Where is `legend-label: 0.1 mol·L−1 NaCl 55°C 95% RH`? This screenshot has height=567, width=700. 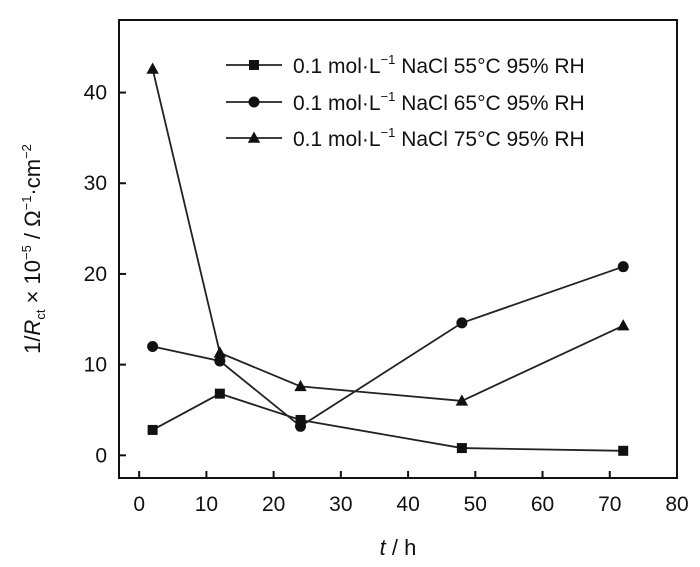
legend-label: 0.1 mol·L−1 NaCl 55°C 95% RH is located at coordinates (439, 65).